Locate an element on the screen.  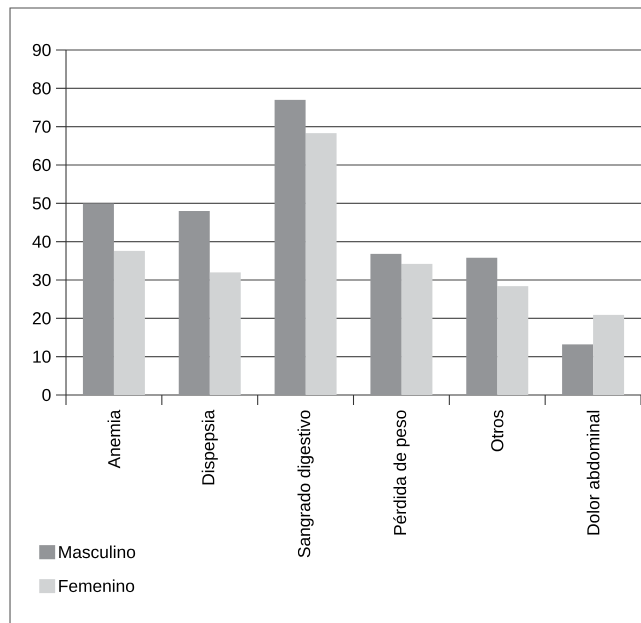
x-tick-label: Dolor abdominal is located at coordinates (593, 472).